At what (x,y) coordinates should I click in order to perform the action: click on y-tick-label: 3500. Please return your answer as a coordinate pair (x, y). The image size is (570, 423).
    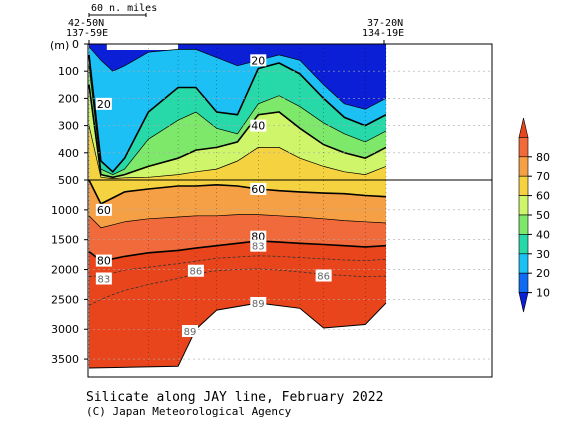
    Looking at the image, I should click on (65, 359).